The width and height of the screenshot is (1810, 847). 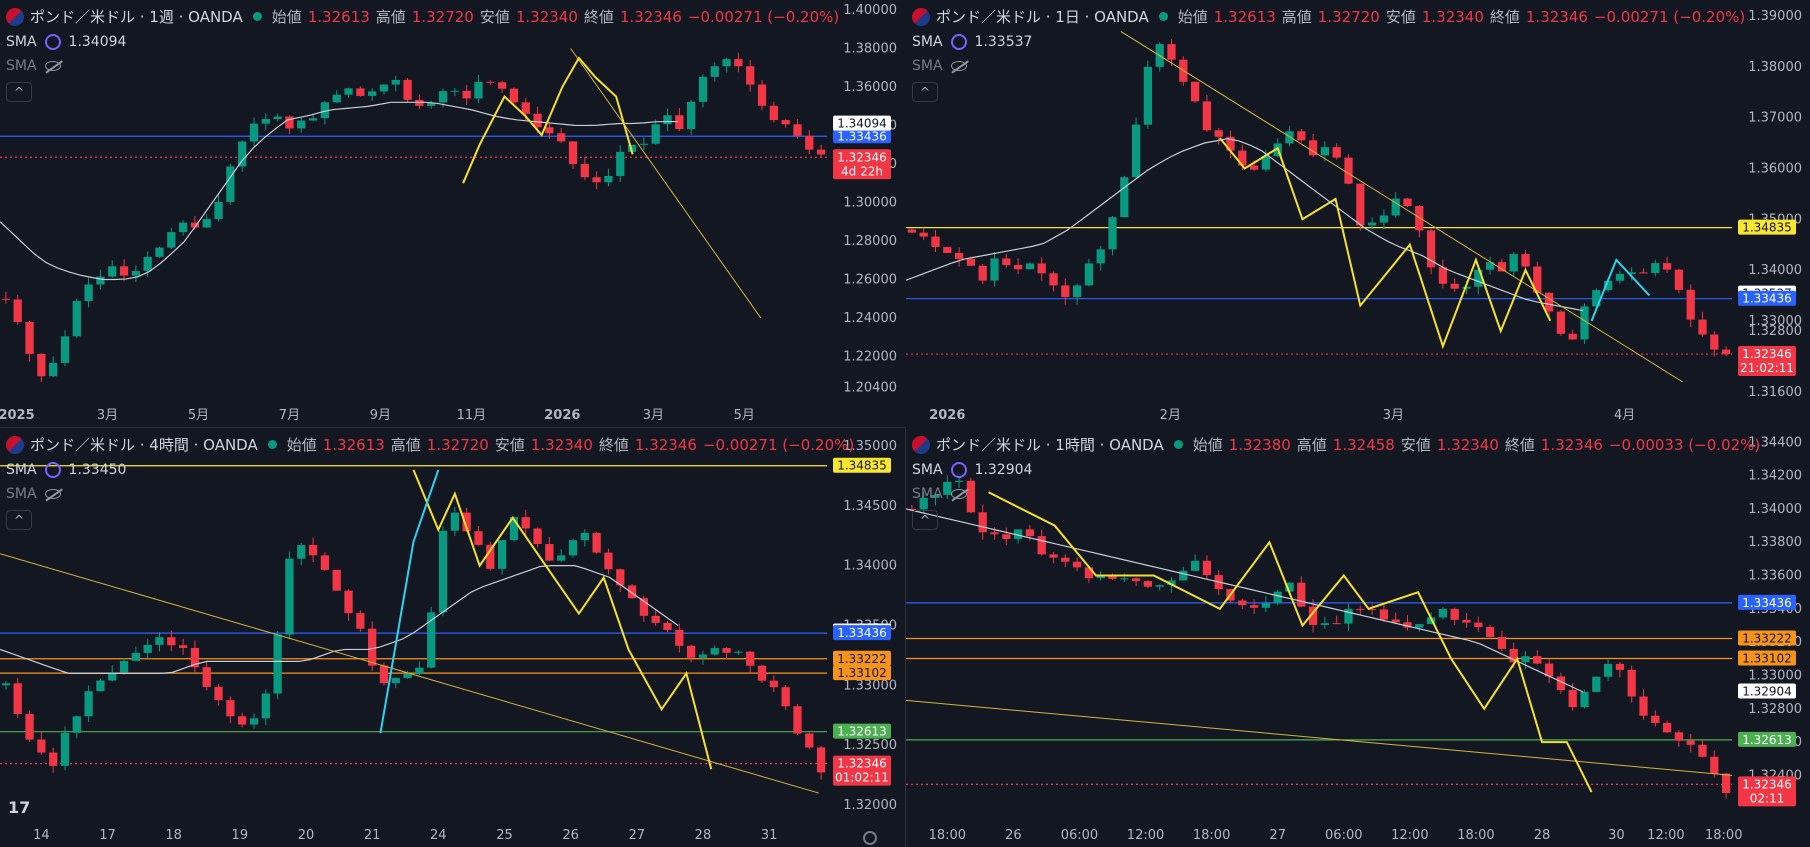 I want to click on price-badge-yellow: 1.34835, so click(x=1767, y=227).